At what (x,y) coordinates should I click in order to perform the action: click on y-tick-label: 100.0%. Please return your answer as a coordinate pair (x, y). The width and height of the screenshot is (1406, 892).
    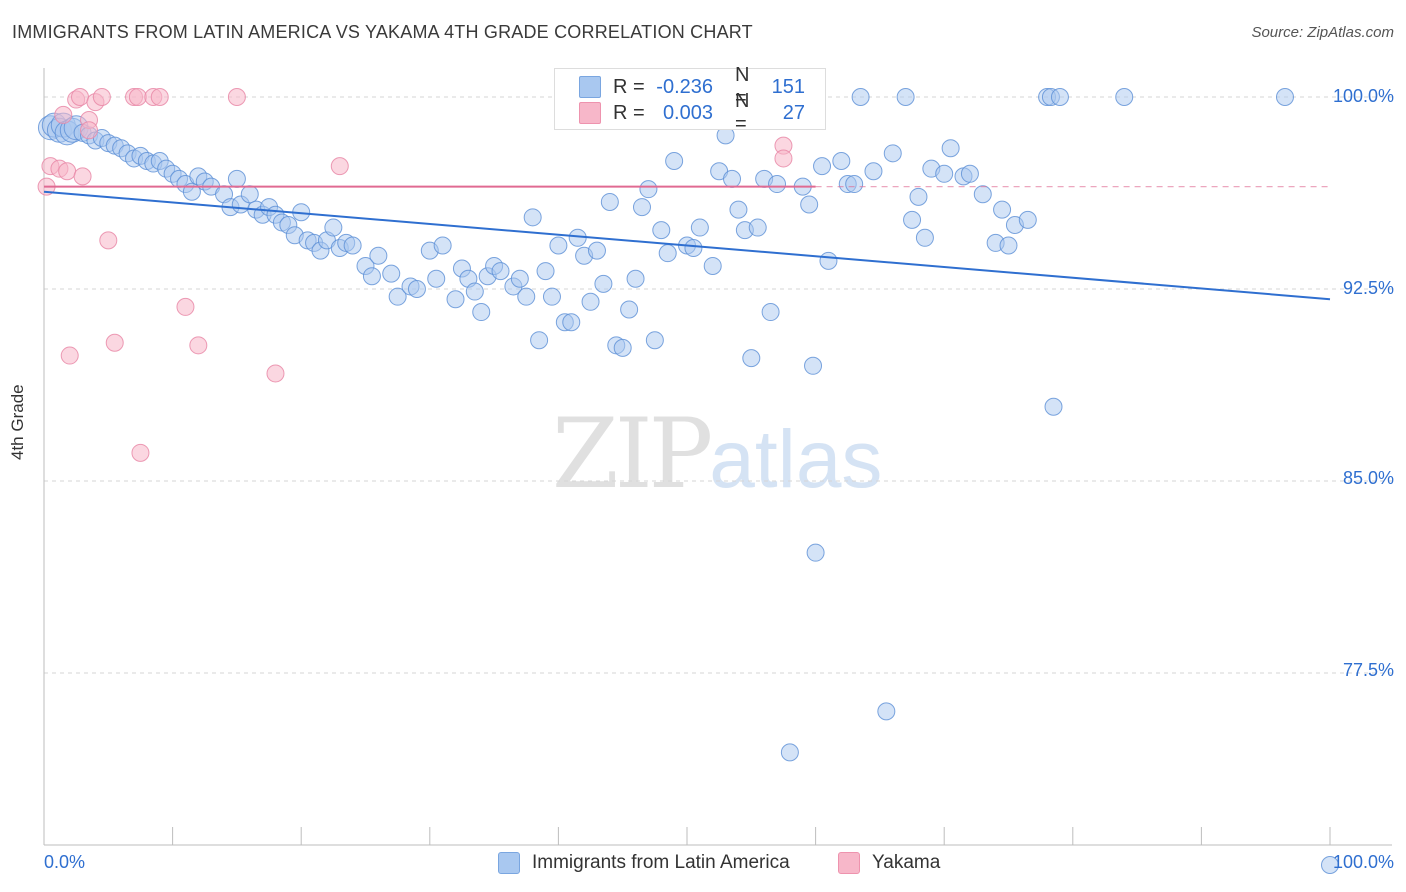
    Looking at the image, I should click on (1363, 96).